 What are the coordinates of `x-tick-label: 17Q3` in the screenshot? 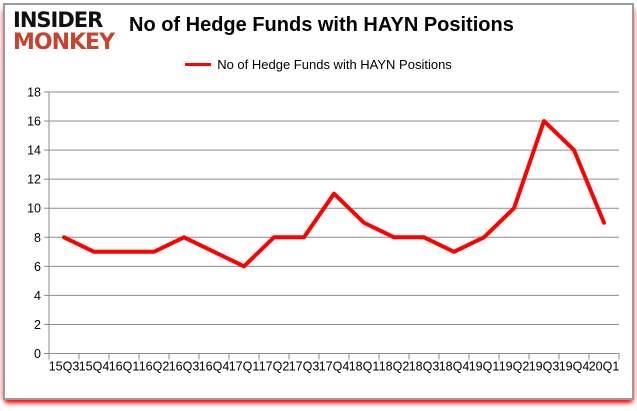 It's located at (304, 367).